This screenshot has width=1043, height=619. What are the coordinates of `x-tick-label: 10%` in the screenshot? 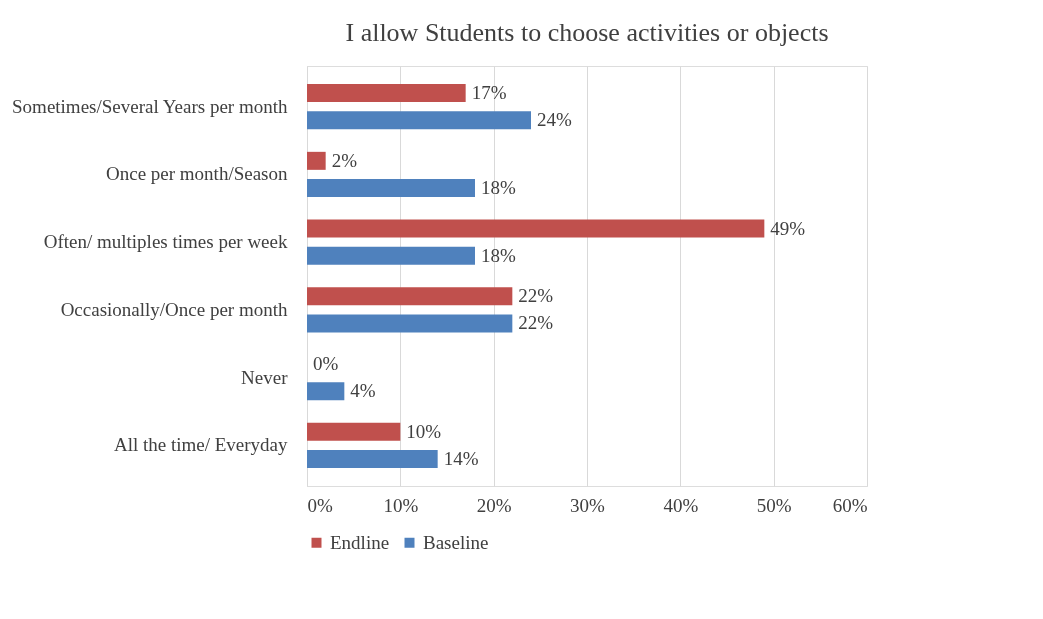 It's located at (401, 505).